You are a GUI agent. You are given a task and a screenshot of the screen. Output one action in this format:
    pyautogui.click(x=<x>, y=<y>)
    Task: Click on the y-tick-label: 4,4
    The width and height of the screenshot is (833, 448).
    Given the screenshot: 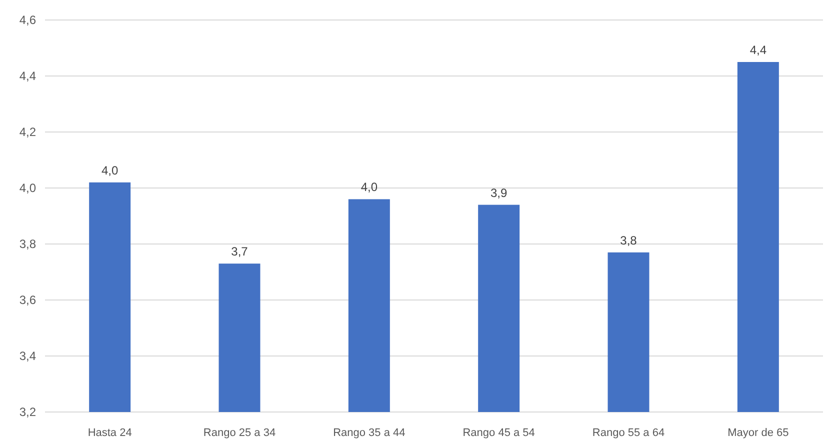 What is the action you would take?
    pyautogui.click(x=27, y=76)
    